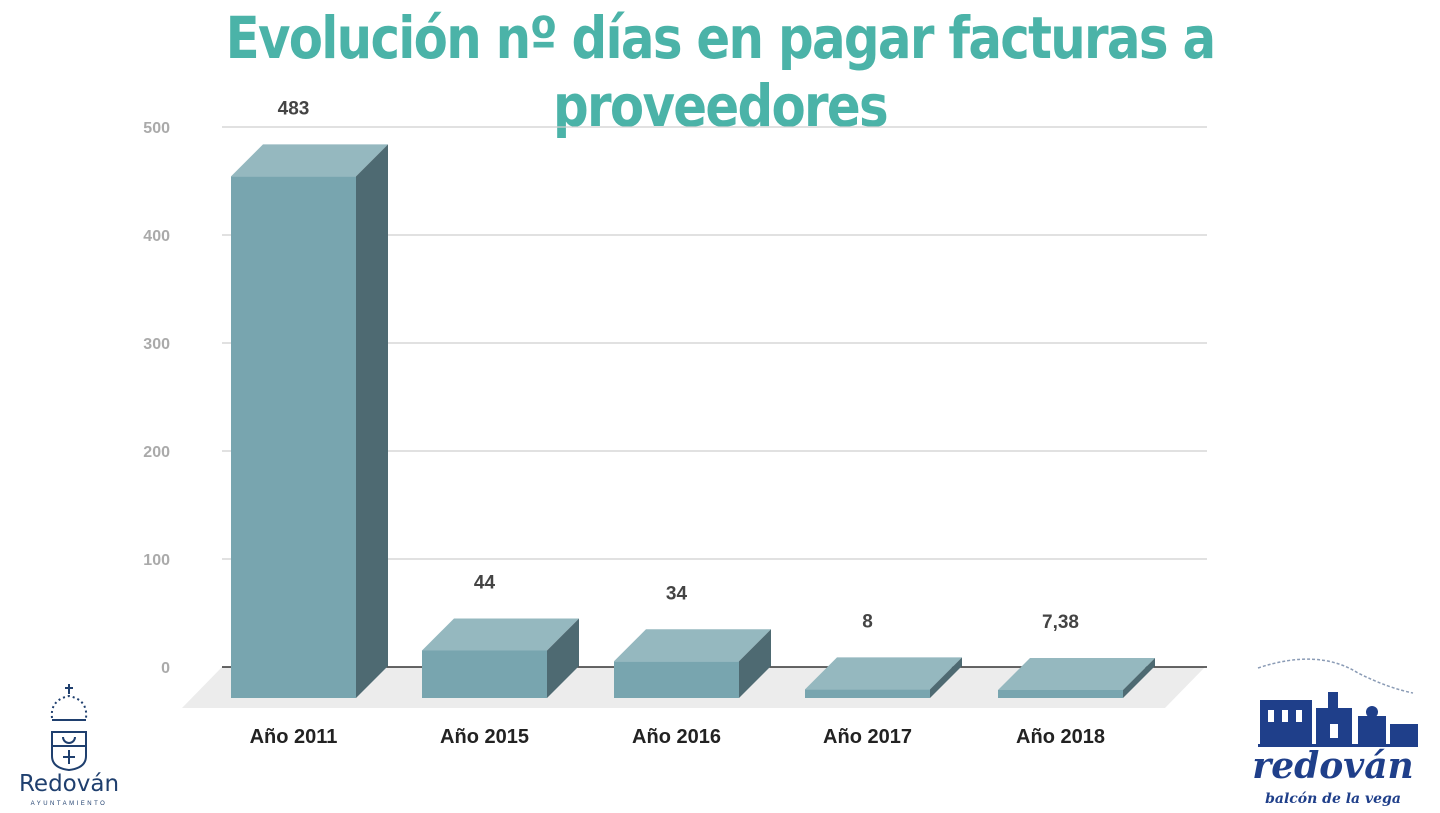 Image resolution: width=1440 pixels, height=813 pixels. What do you see at coordinates (294, 108) in the screenshot?
I see `data-label: 483` at bounding box center [294, 108].